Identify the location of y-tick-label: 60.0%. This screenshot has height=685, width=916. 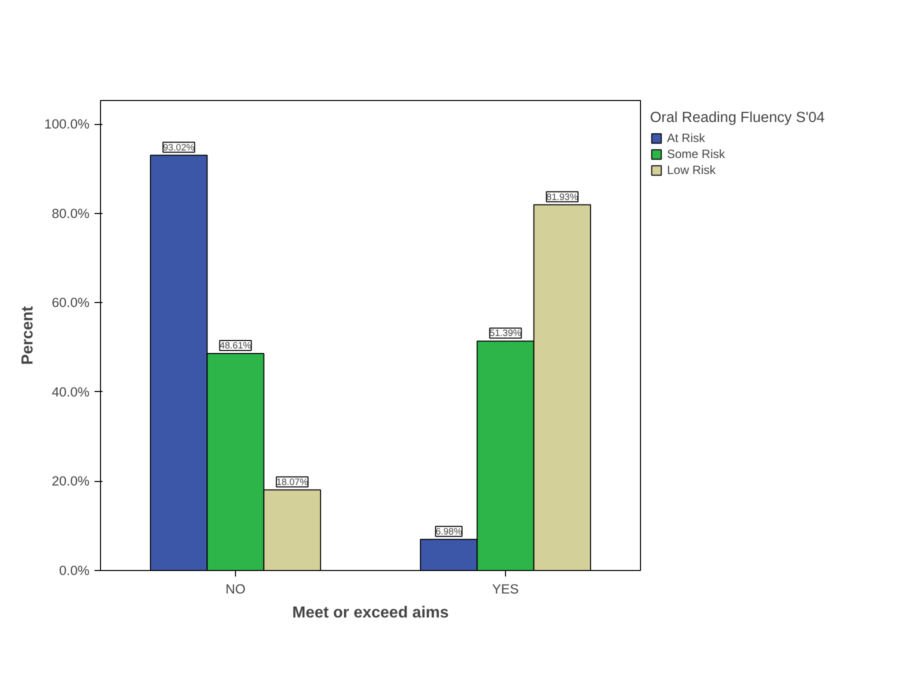
(71, 302).